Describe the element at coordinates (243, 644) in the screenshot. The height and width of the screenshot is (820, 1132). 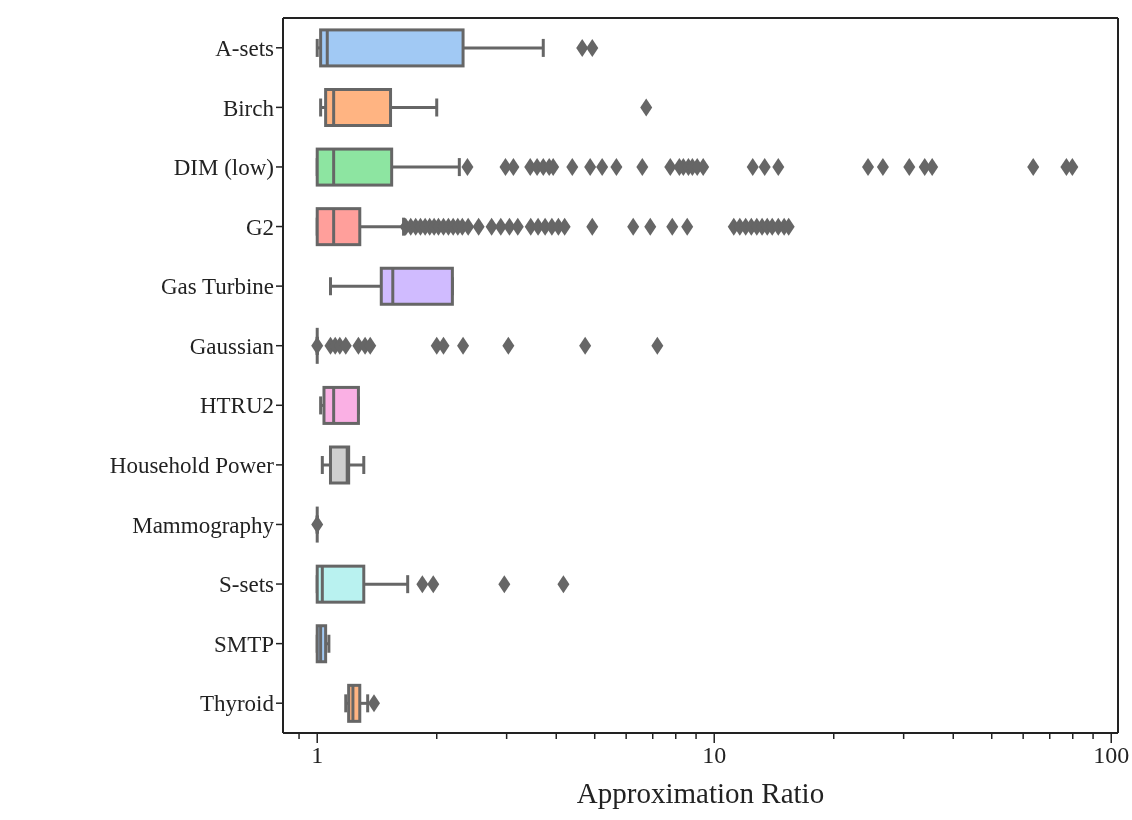
I see `y-tick-label: SMTP` at that location.